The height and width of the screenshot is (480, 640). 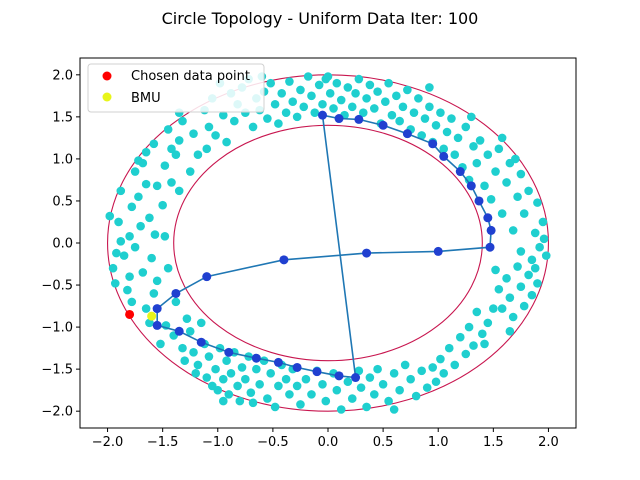 I want to click on chosen-data-point, so click(x=130, y=314).